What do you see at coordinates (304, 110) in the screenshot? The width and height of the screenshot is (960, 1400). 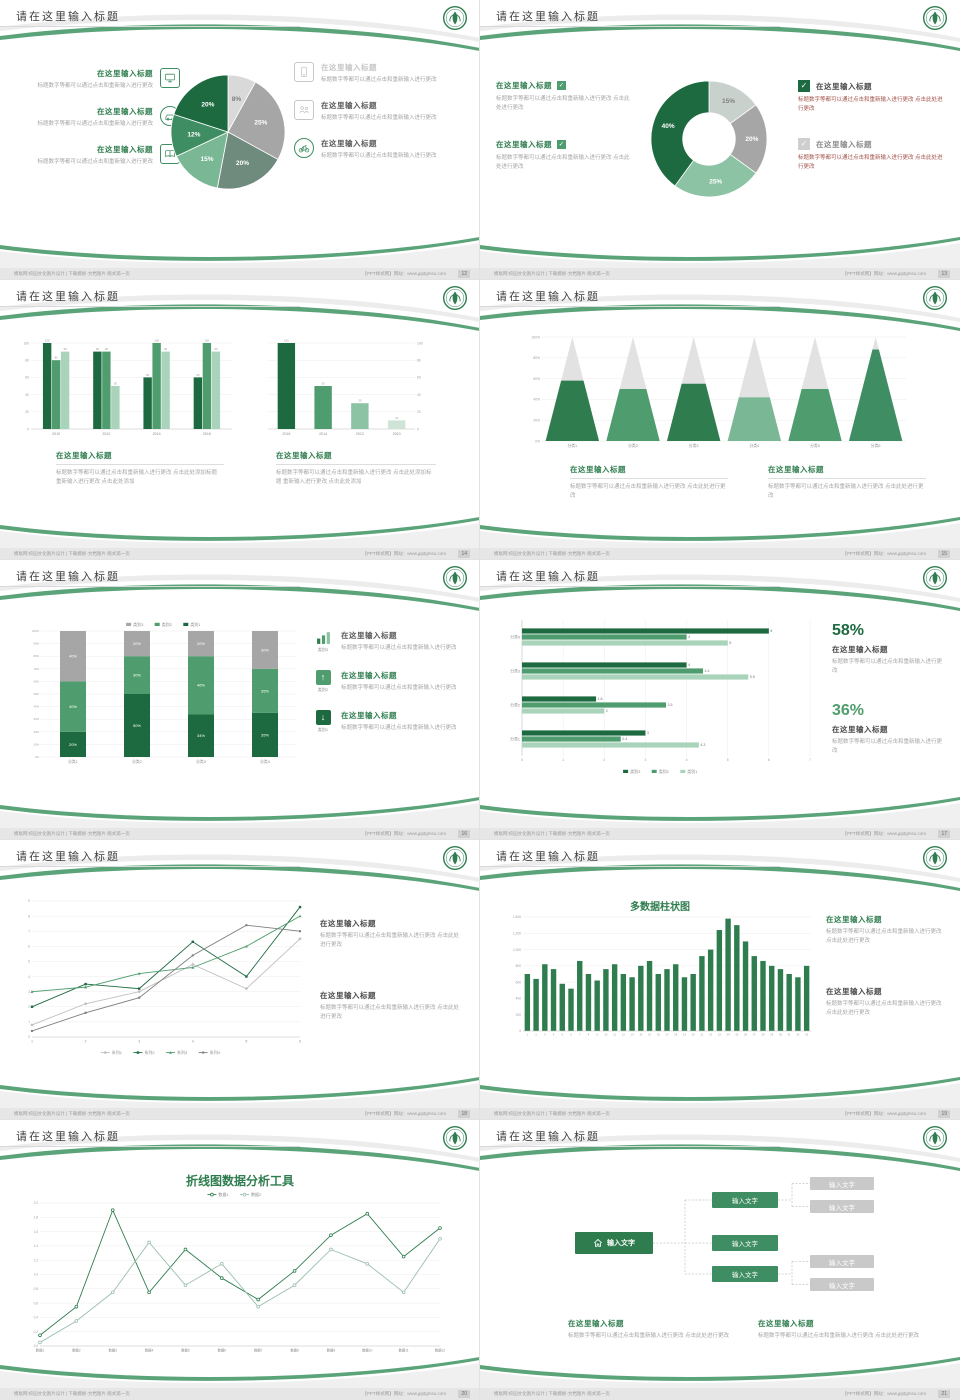 I see `people-icon` at bounding box center [304, 110].